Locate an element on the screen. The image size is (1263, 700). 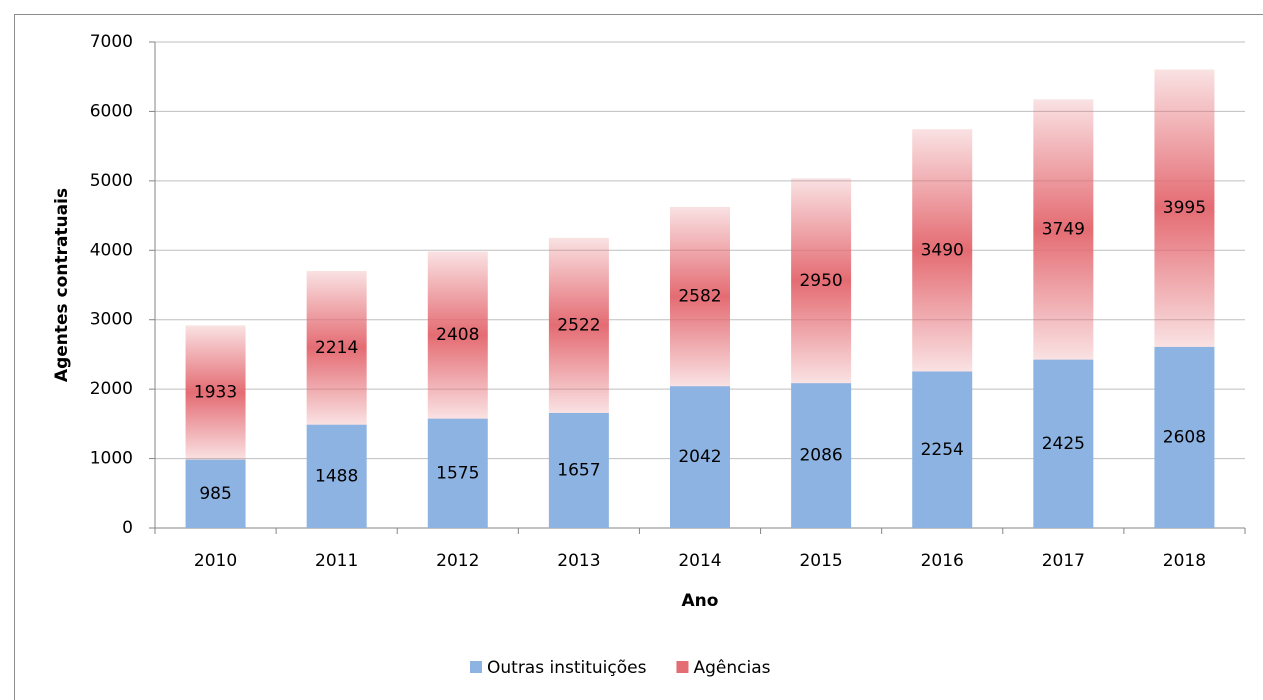
data-label: 2608 is located at coordinates (1184, 437).